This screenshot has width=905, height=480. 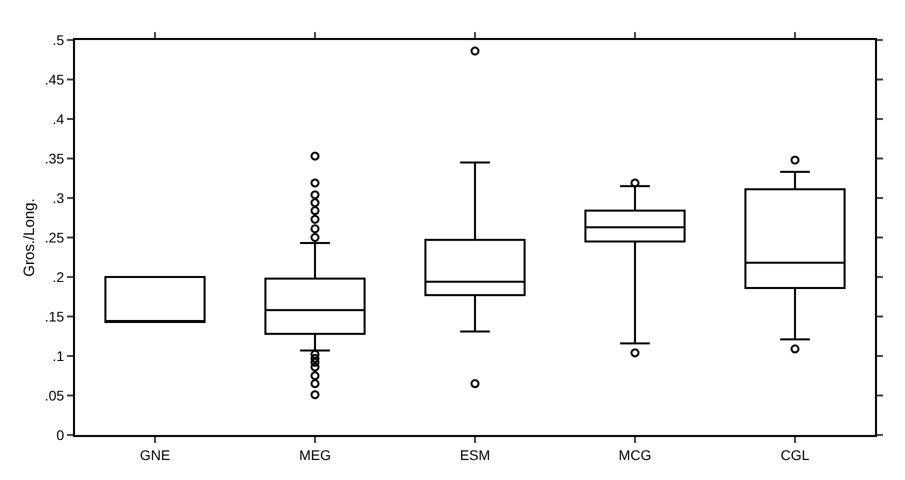 What do you see at coordinates (475, 454) in the screenshot?
I see `x-tick-label: ESM` at bounding box center [475, 454].